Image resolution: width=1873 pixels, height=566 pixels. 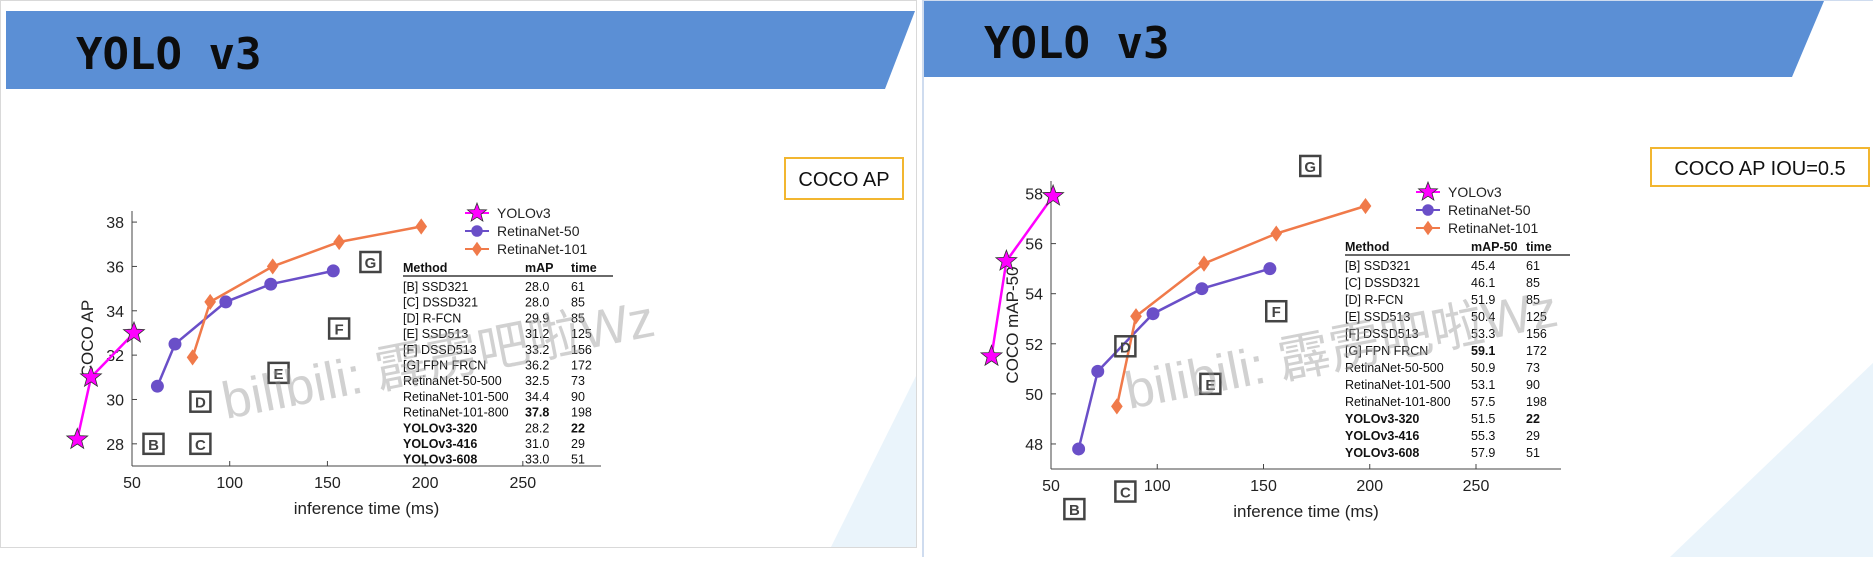 I want to click on table-cell: 33.2, so click(x=537, y=350).